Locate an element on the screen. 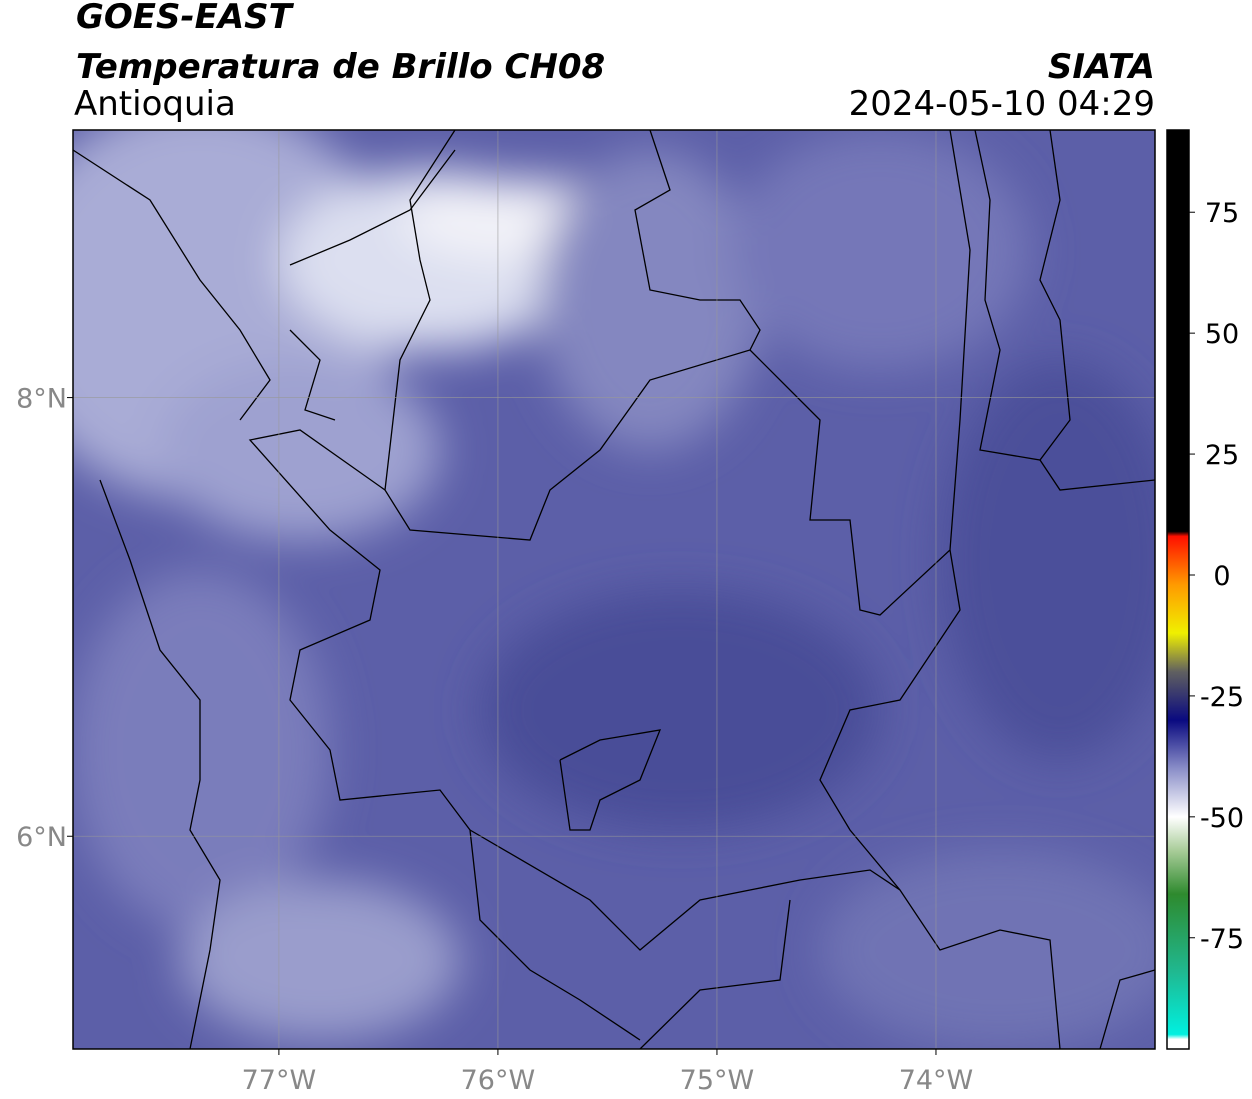 Image resolution: width=1252 pixels, height=1099 pixels. colorbar is located at coordinates (1178, 589).